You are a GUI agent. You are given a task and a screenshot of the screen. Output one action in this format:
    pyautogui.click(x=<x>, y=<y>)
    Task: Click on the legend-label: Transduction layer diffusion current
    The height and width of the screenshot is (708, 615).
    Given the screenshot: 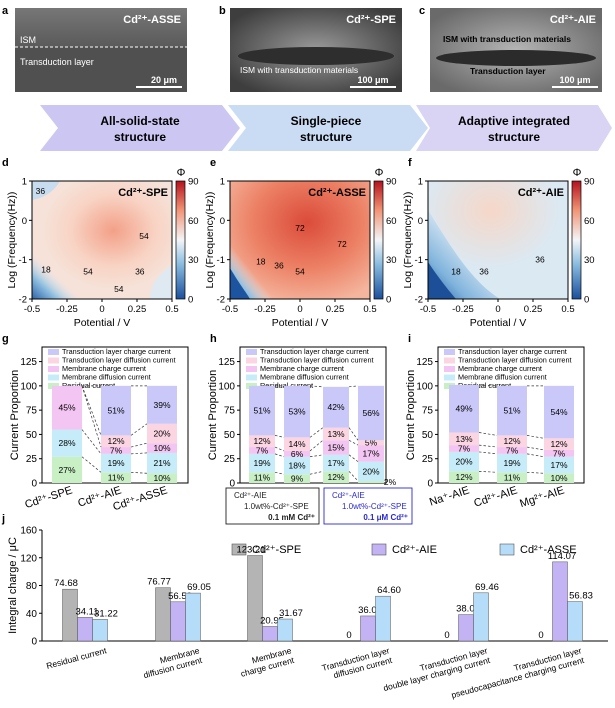 What is the action you would take?
    pyautogui.click(x=515, y=360)
    